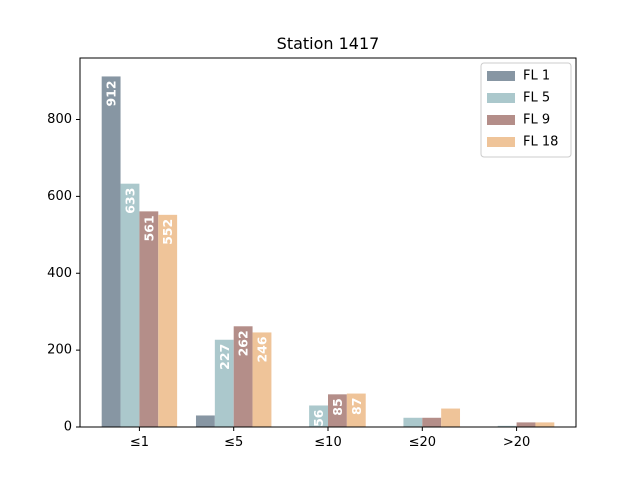  What do you see at coordinates (356, 406) in the screenshot?
I see `bar-value-label: 87` at bounding box center [356, 406].